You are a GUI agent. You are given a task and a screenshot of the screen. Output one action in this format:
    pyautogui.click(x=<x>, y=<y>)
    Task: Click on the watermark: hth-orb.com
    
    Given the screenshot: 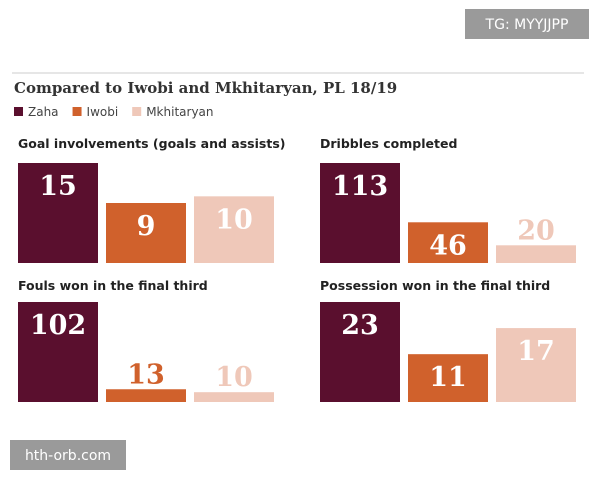 What is the action you would take?
    pyautogui.click(x=68, y=456)
    